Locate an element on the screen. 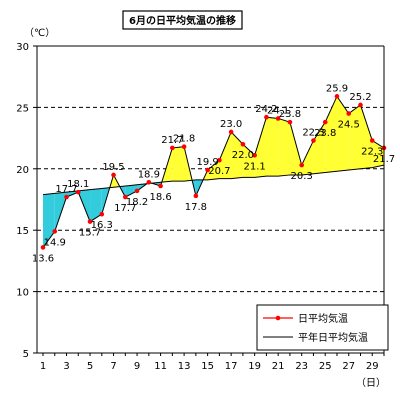  x-tick-label-7: 7 is located at coordinates (113, 366).